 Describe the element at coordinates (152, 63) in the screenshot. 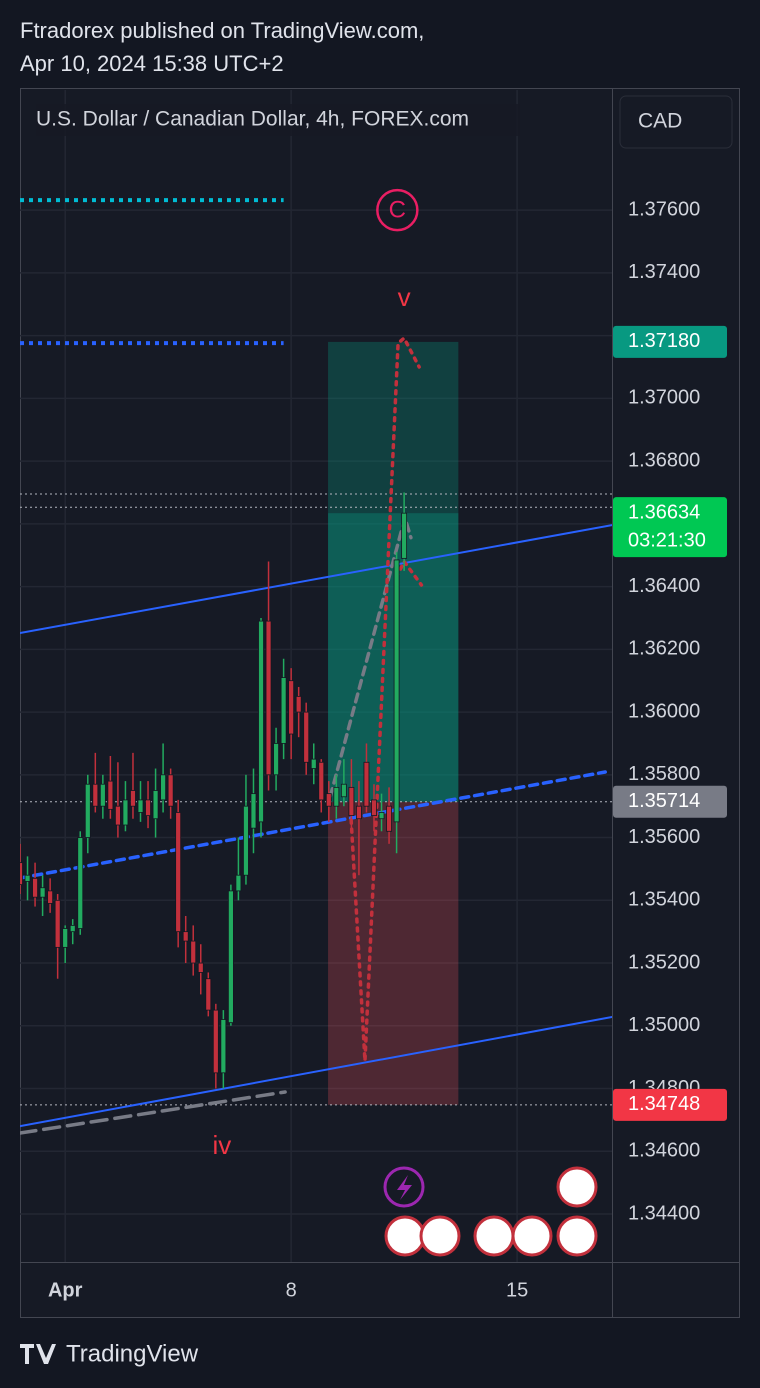

I see `publish-date: Apr 10, 2024 15:38 UTC+2` at that location.